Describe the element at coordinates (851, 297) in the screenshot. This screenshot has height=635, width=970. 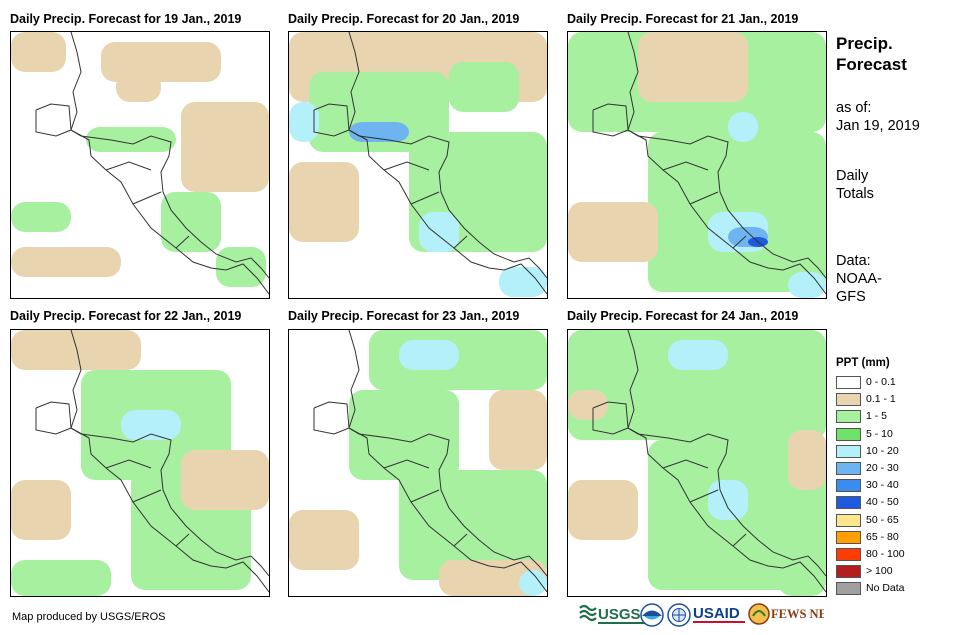
I see `data-source-line3: GFS` at that location.